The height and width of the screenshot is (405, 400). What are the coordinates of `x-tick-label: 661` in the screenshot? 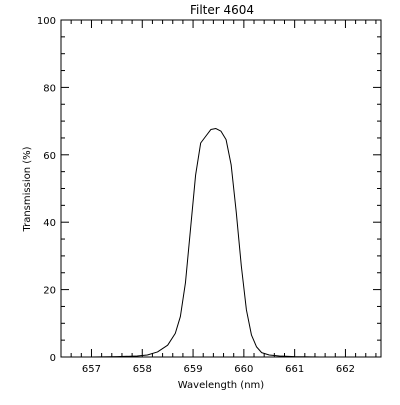 It's located at (294, 369).